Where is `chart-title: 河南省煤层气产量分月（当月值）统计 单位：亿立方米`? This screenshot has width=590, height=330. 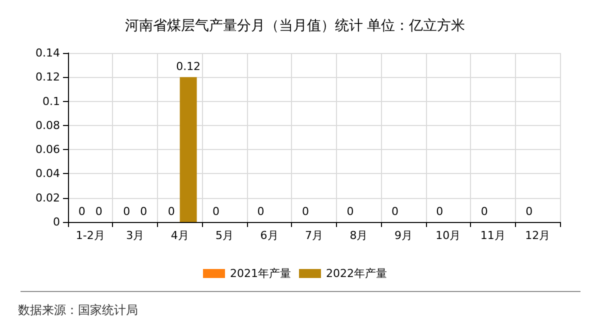 chart-title: 河南省煤层气产量分月（当月值）统计 单位：亿立方米 is located at coordinates (295, 26).